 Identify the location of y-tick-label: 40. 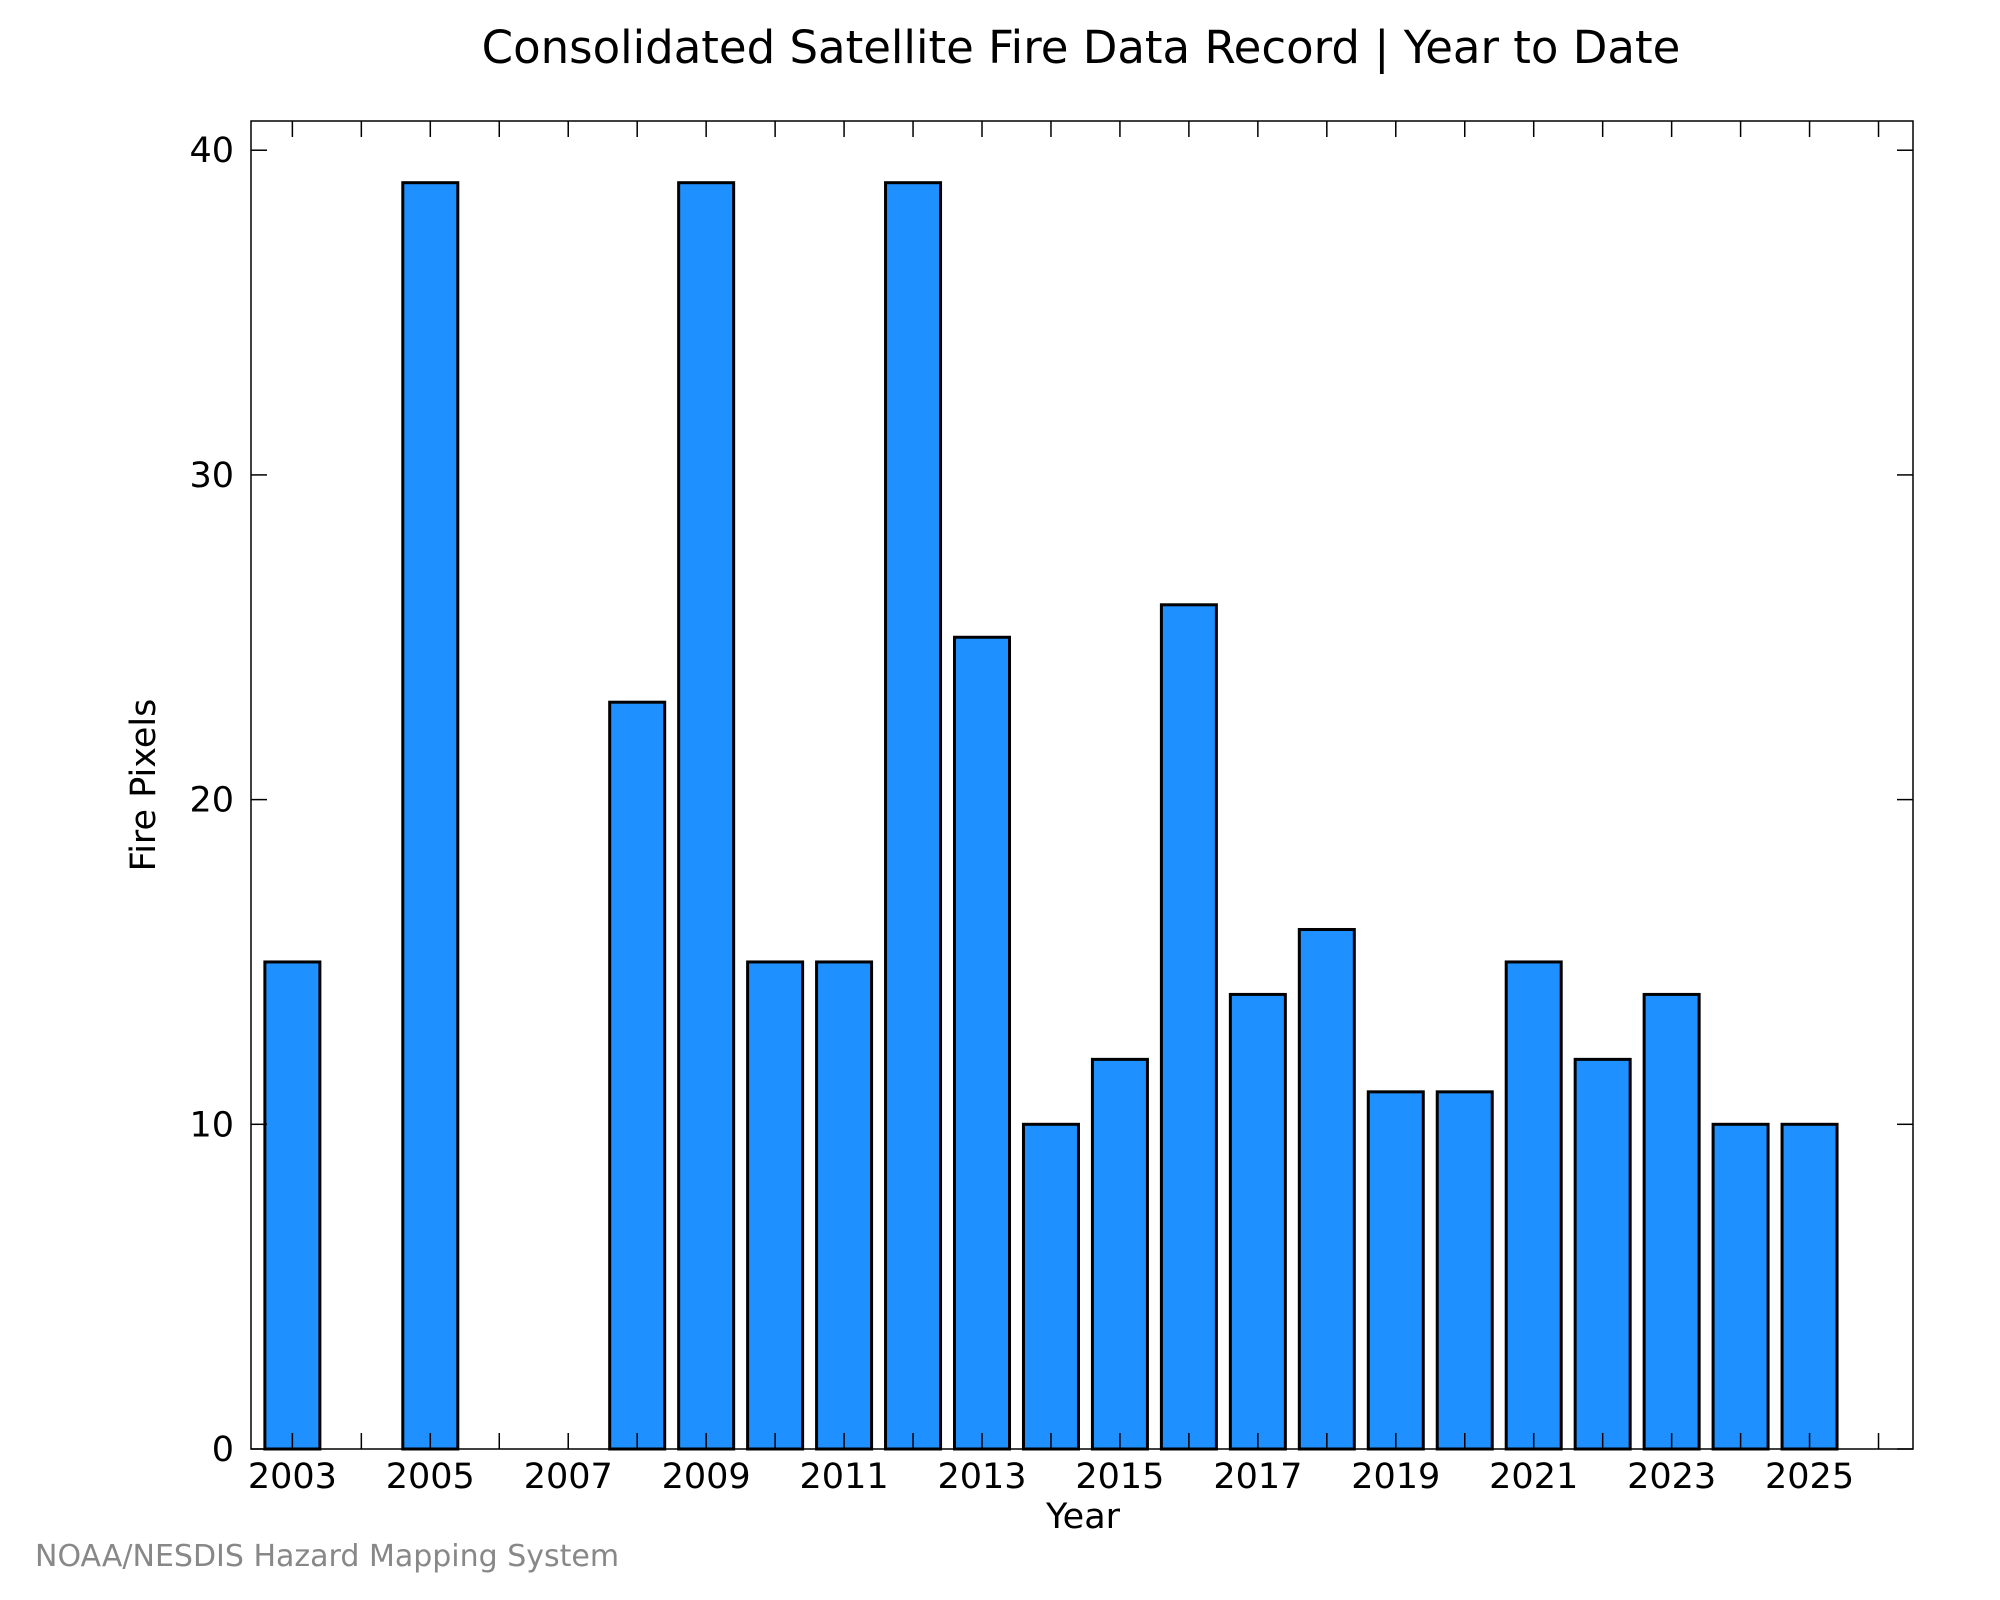
(211, 151).